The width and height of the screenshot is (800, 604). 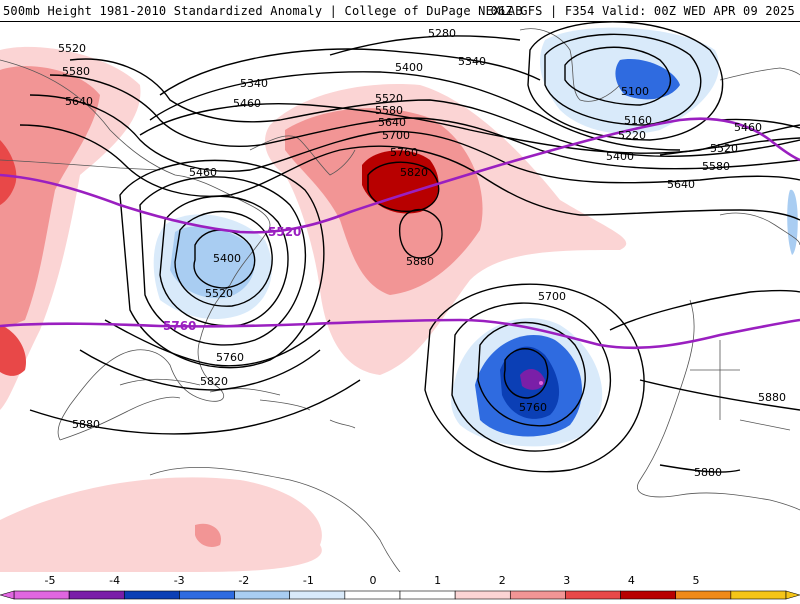 What do you see at coordinates (469, 128) in the screenshot?
I see `contour-5460-a` at bounding box center [469, 128].